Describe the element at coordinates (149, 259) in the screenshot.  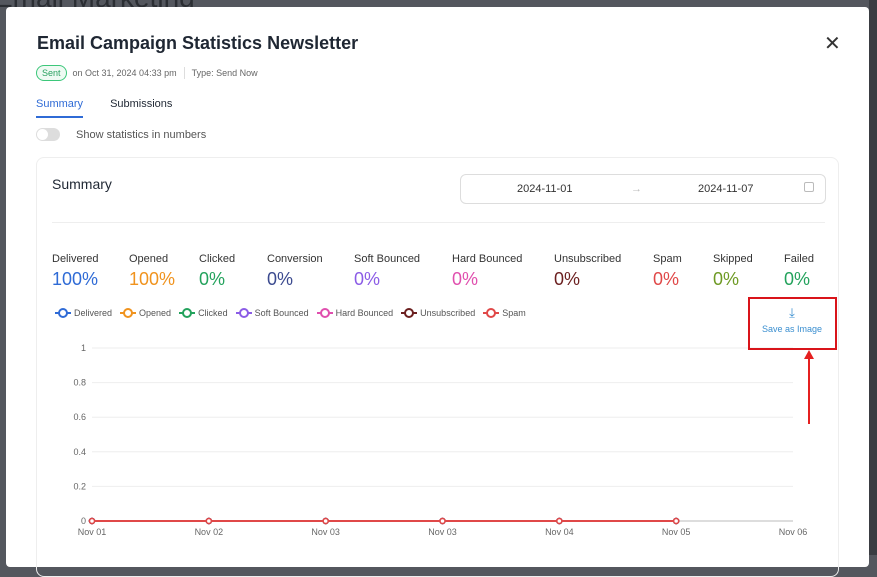
I see `stat-label: Opened` at that location.